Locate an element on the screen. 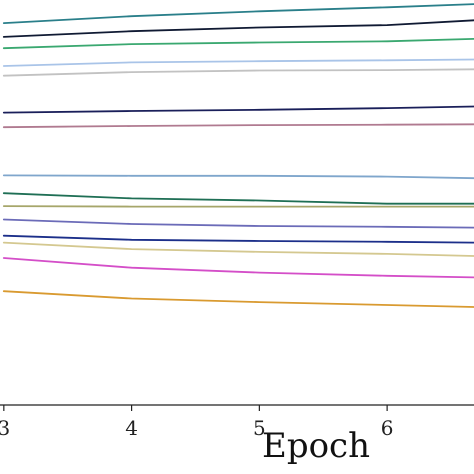 This screenshot has height=474, width=474. x-tick-label-6: 6 is located at coordinates (387, 428).